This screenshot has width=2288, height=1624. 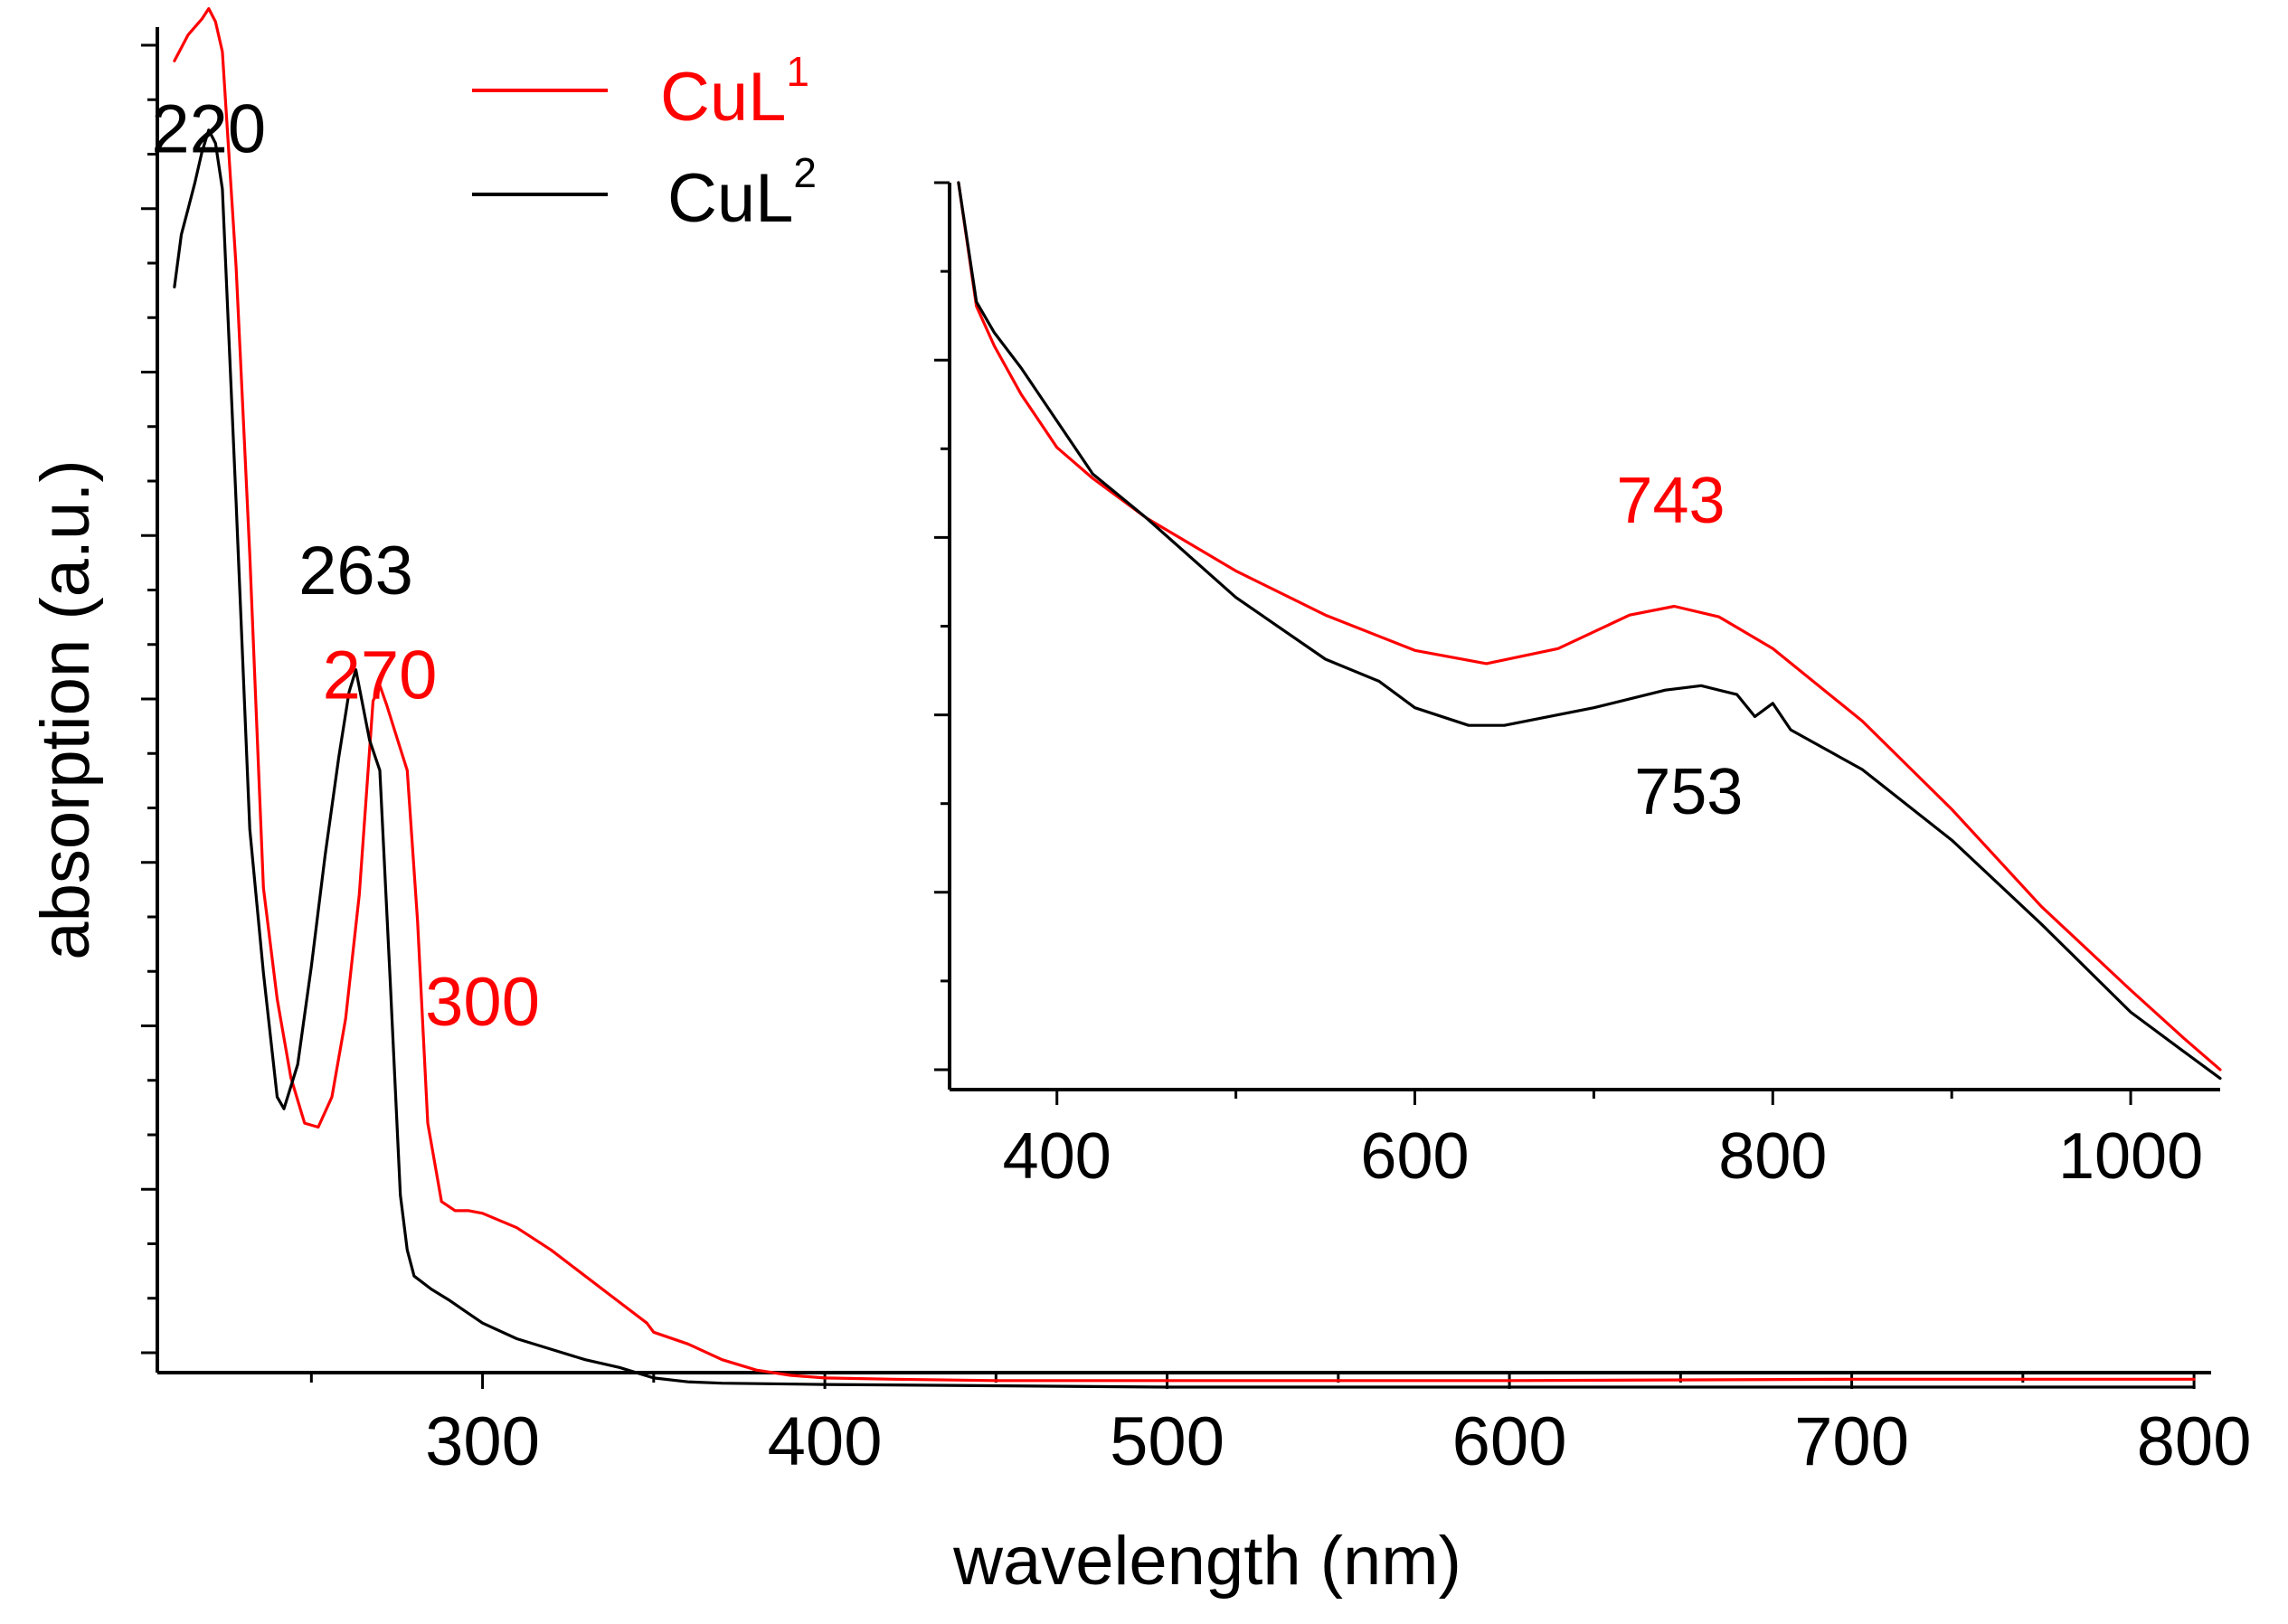 What do you see at coordinates (355, 571) in the screenshot?
I see `main-peak-annotation: 263` at bounding box center [355, 571].